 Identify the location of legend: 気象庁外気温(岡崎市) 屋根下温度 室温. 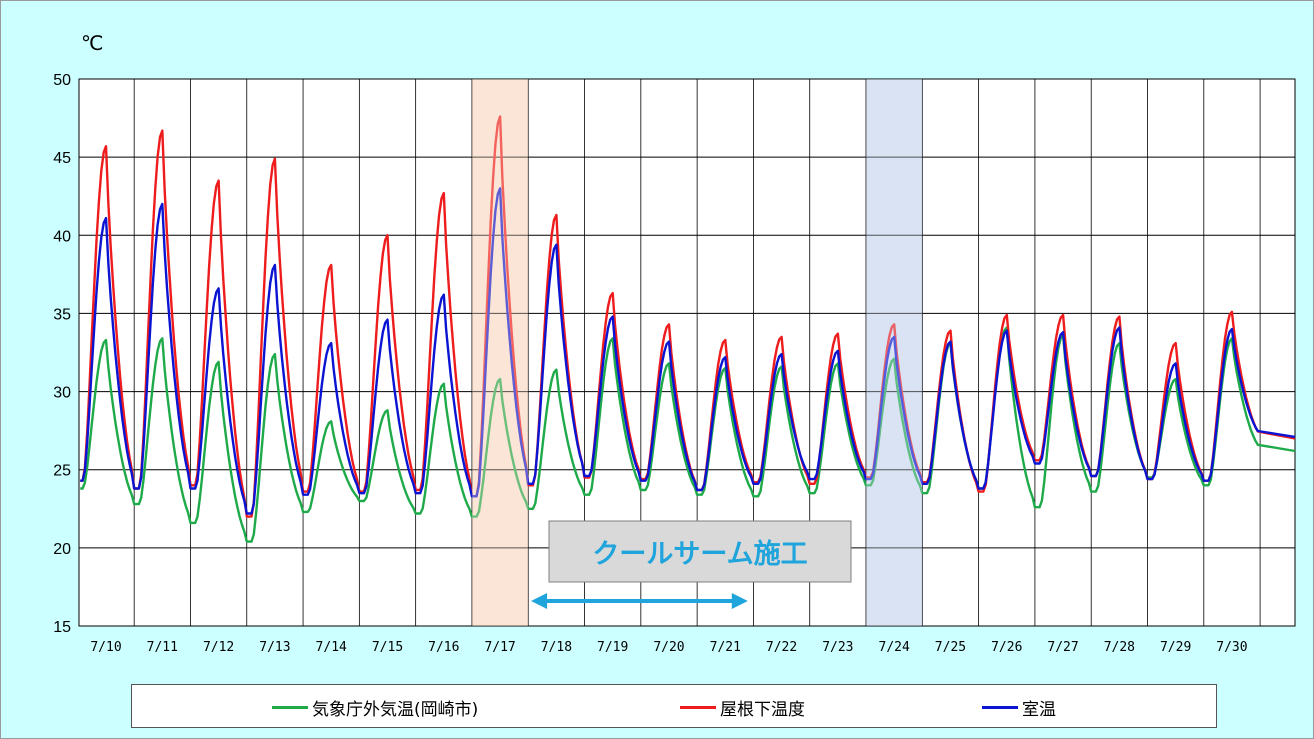
(674, 706).